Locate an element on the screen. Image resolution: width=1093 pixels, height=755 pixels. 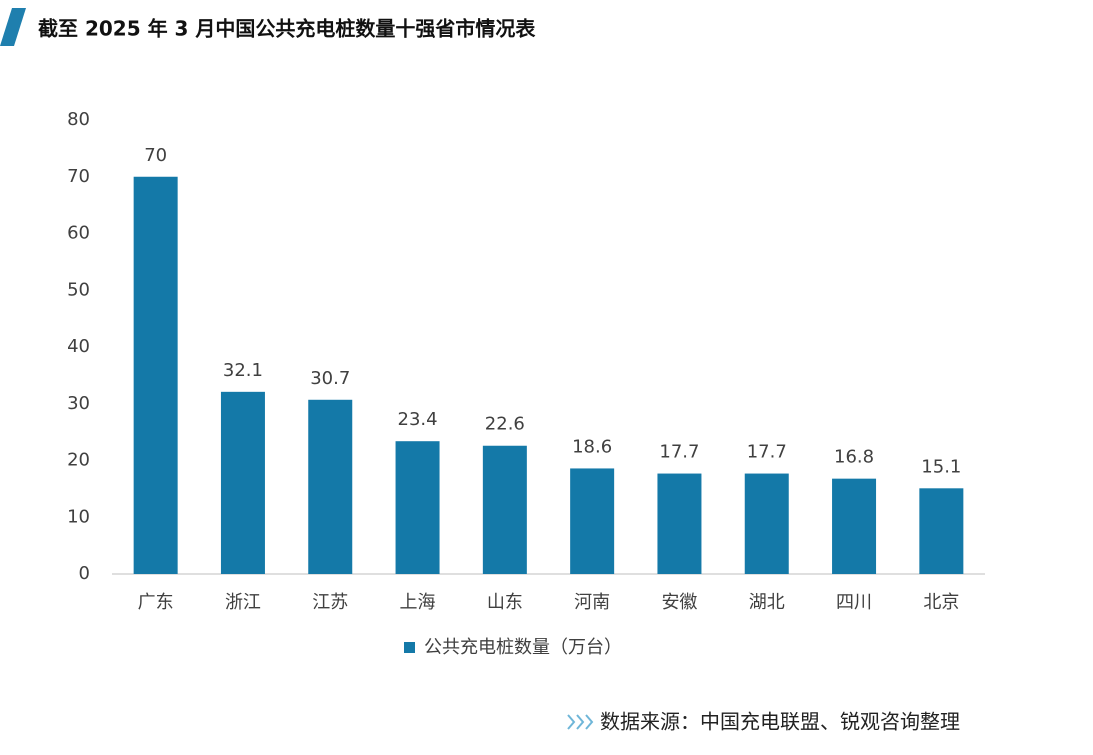
data-label: 18.6 is located at coordinates (592, 446).